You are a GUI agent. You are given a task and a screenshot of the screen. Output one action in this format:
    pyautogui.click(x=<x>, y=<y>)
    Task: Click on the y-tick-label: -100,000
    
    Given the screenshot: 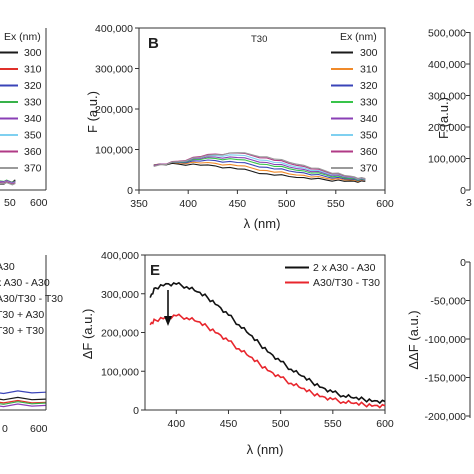 What is the action you would take?
    pyautogui.click(x=446, y=340)
    